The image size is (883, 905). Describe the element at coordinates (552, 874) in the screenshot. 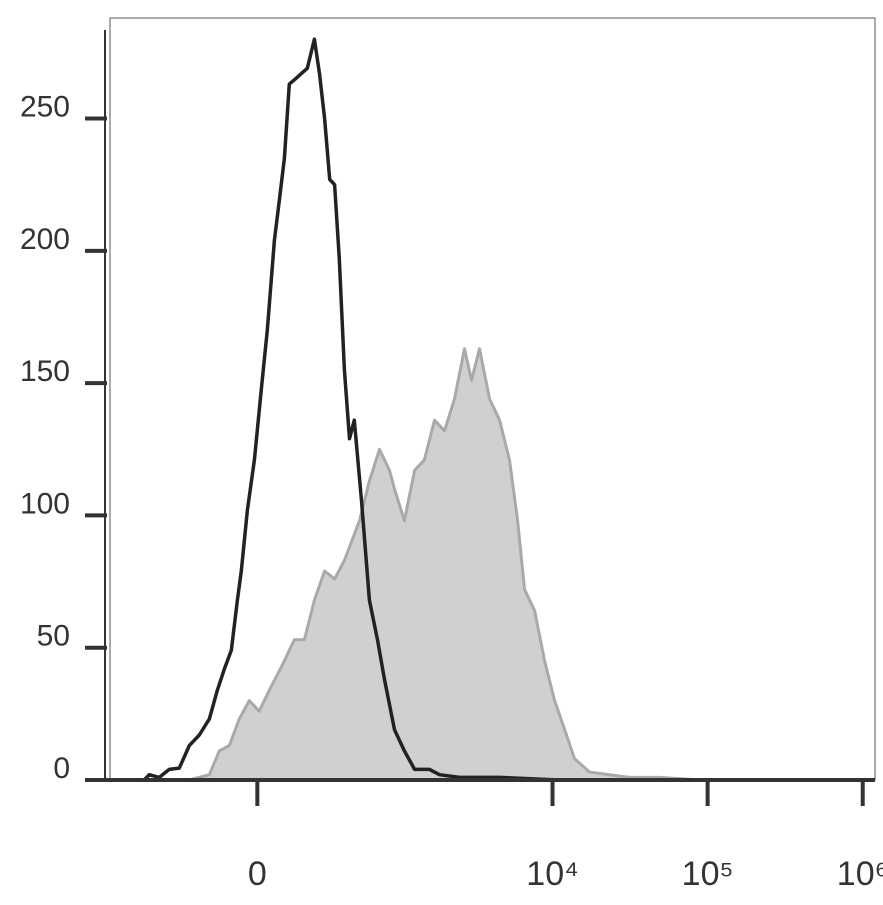

I see `x-tick-label: 10⁴` at that location.